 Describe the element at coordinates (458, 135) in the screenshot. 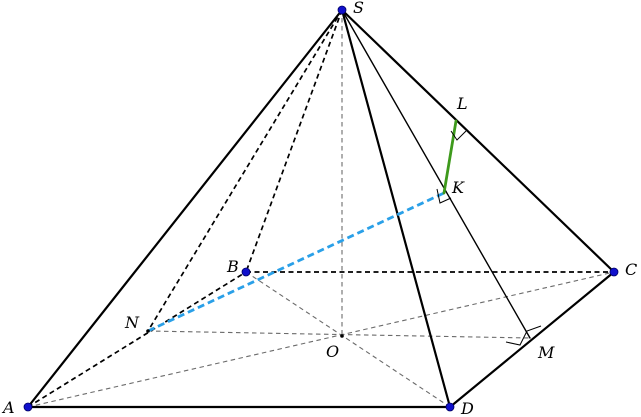

I see `right-angle-mark-l` at that location.